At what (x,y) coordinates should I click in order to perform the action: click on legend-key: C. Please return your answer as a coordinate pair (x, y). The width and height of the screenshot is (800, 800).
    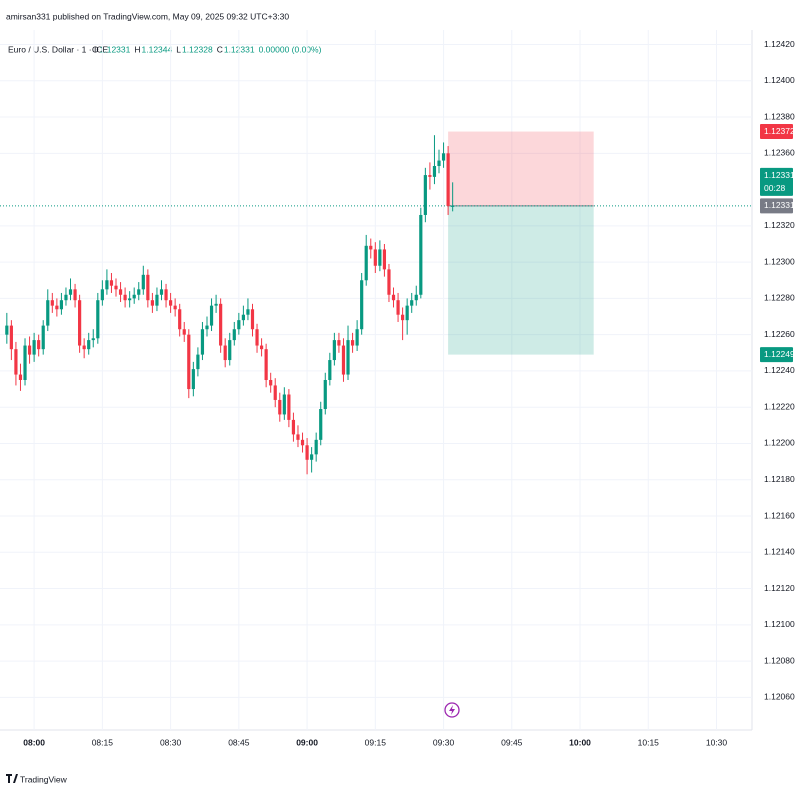
    Looking at the image, I should click on (220, 49).